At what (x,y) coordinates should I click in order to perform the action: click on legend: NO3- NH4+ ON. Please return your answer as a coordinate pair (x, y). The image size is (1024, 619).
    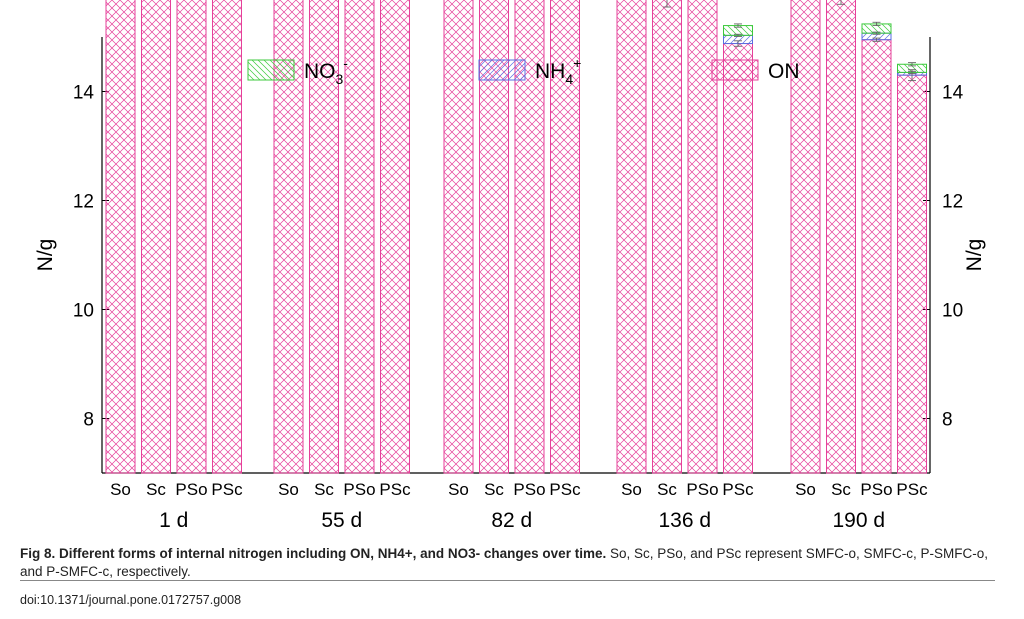
    Looking at the image, I should click on (523, 71).